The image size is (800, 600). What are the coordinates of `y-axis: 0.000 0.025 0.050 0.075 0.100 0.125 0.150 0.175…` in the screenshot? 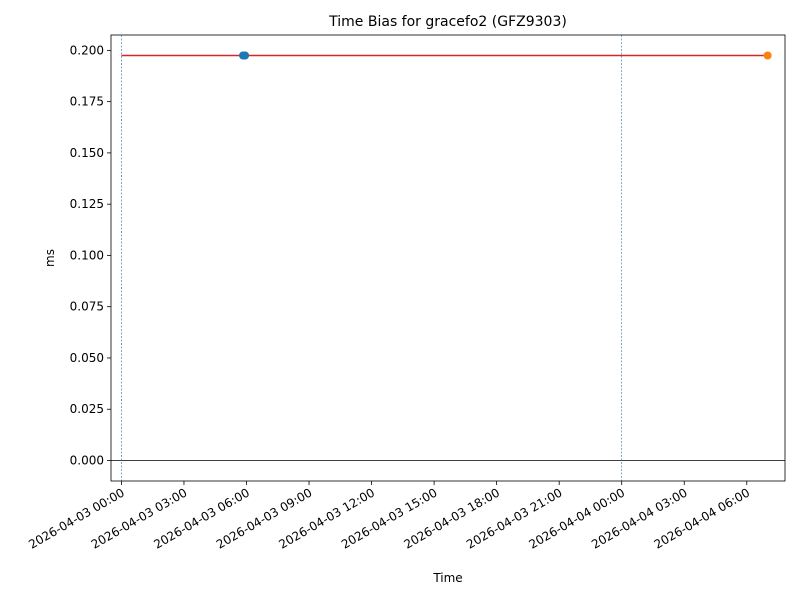 It's located at (90, 255).